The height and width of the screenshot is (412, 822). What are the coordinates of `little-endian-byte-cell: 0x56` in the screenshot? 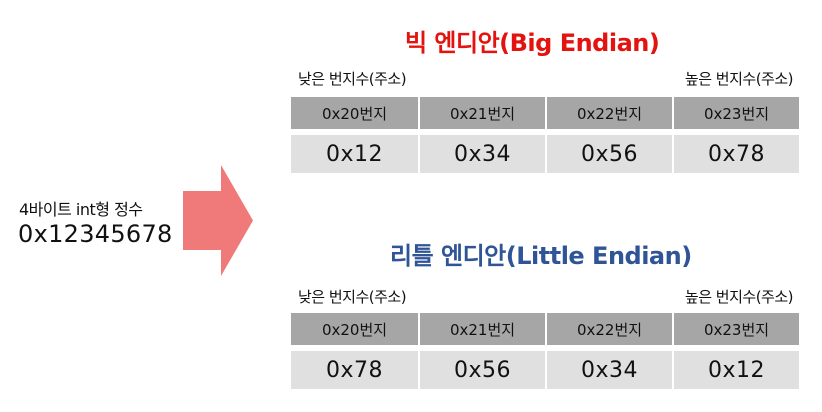 It's located at (481, 370).